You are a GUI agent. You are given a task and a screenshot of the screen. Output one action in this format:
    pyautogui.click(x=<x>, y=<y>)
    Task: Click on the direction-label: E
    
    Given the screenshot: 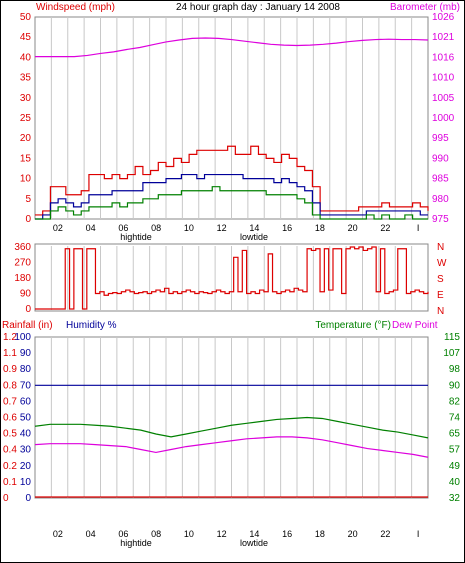 What is the action you would take?
    pyautogui.click(x=440, y=295)
    